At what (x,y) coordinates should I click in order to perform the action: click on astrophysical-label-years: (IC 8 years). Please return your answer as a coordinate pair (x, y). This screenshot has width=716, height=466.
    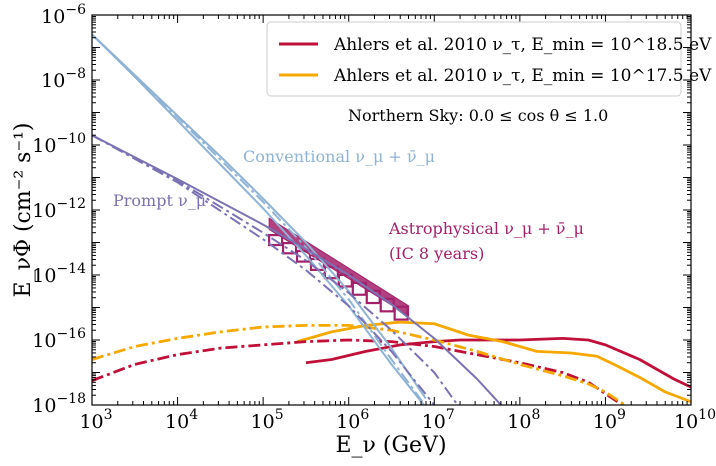
    Looking at the image, I should click on (436, 253).